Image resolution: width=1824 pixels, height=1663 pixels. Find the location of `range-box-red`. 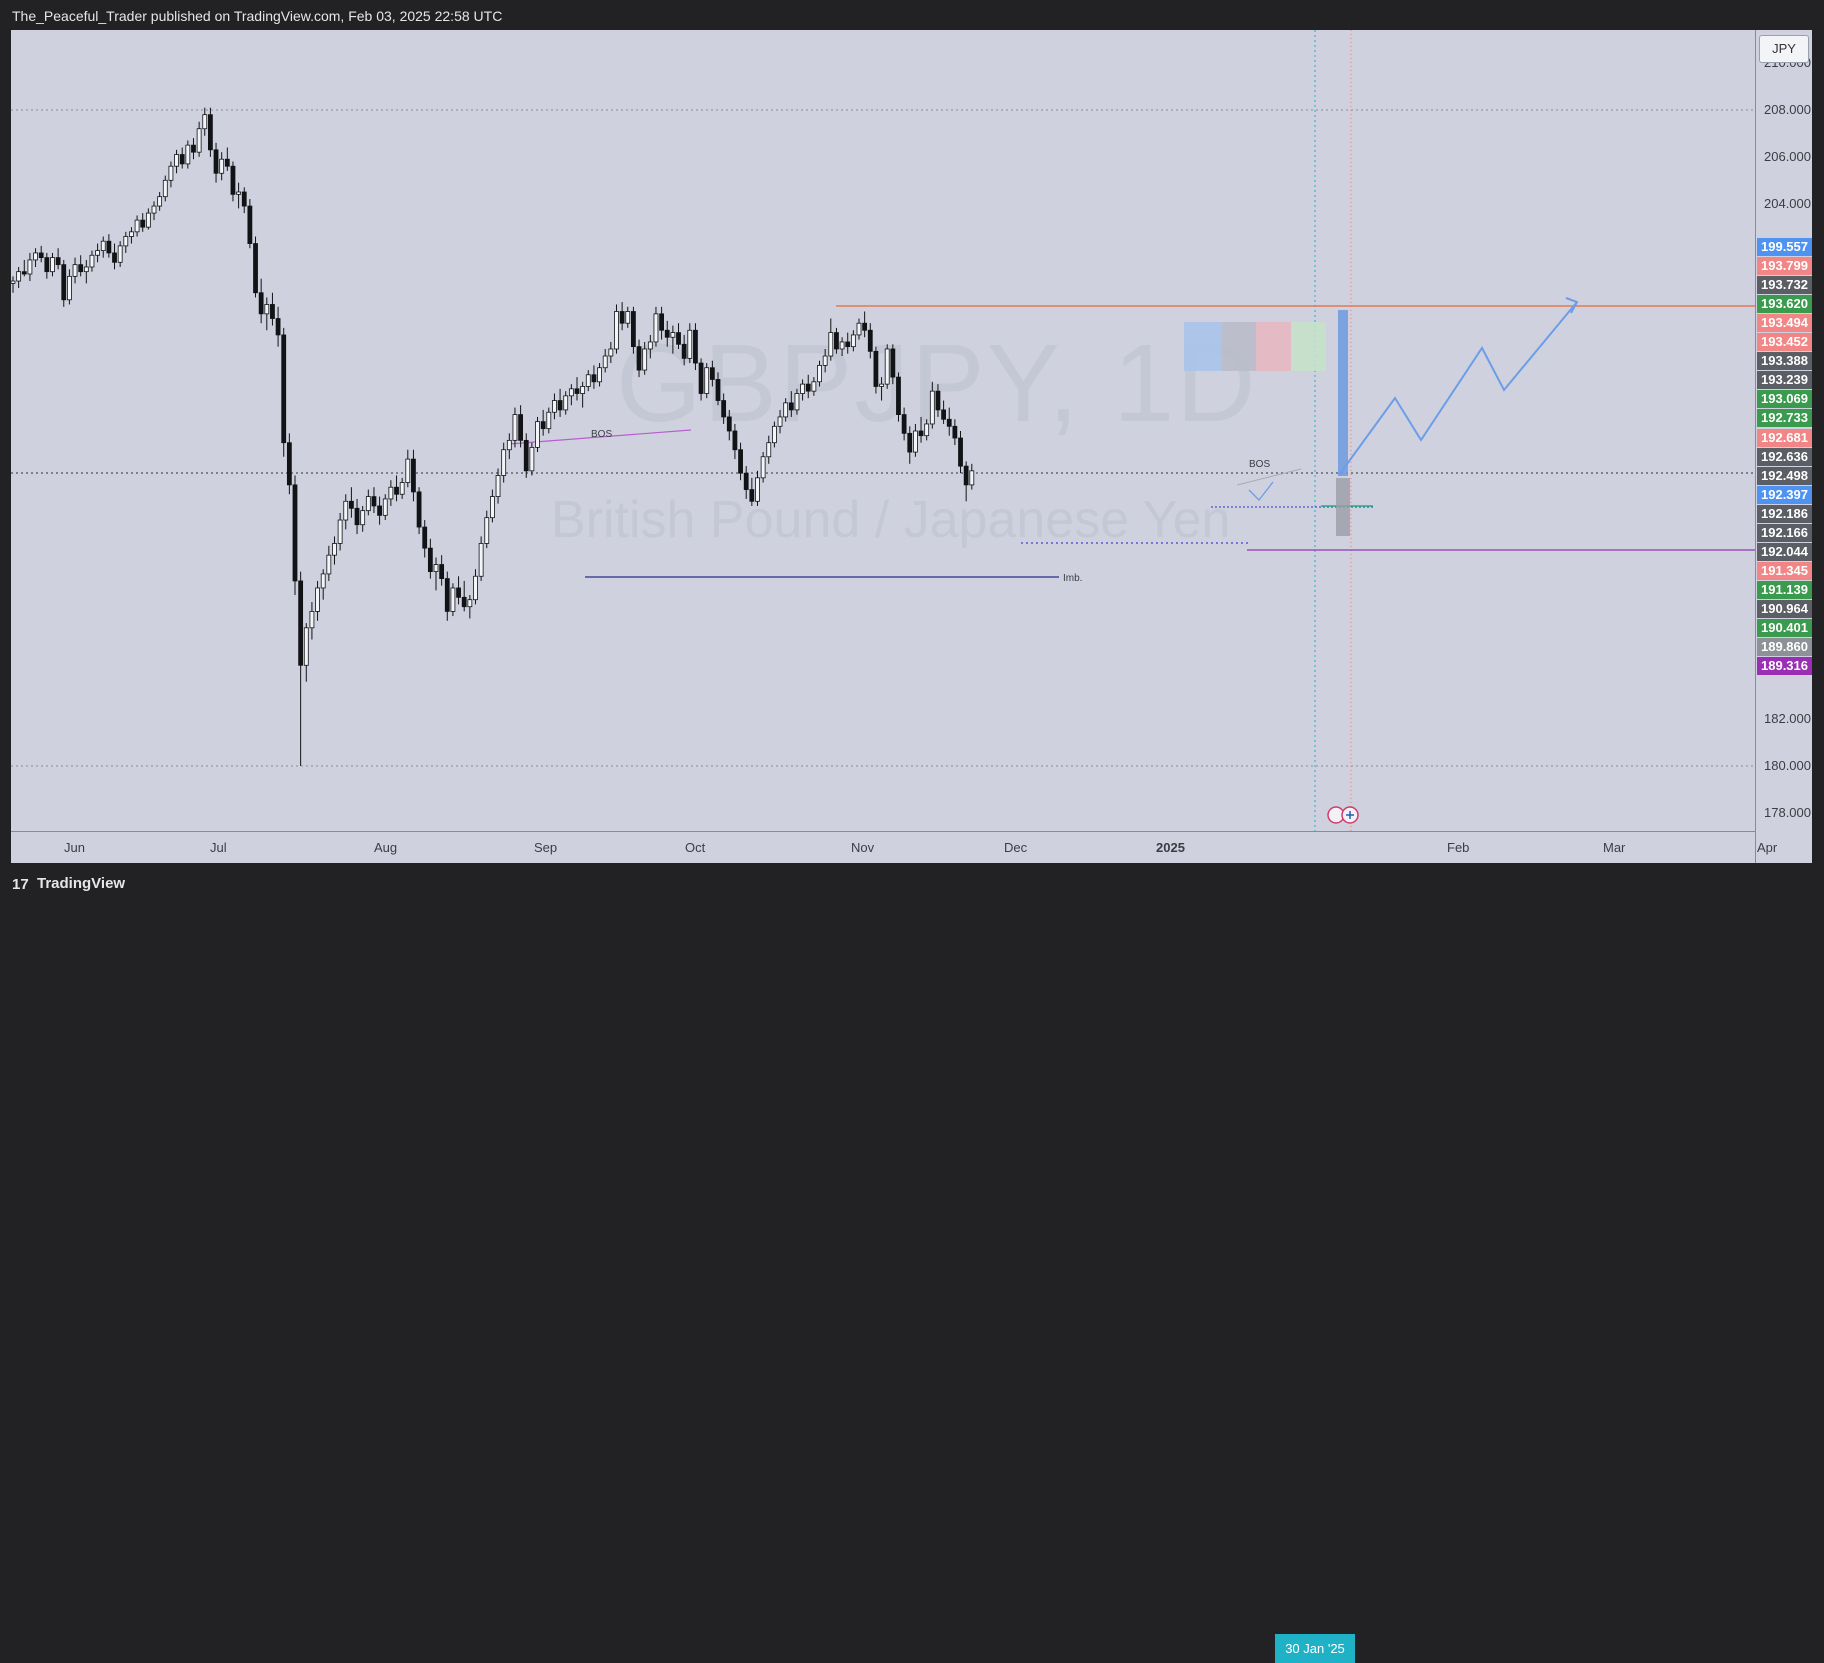

range-box-red is located at coordinates (1273, 346).